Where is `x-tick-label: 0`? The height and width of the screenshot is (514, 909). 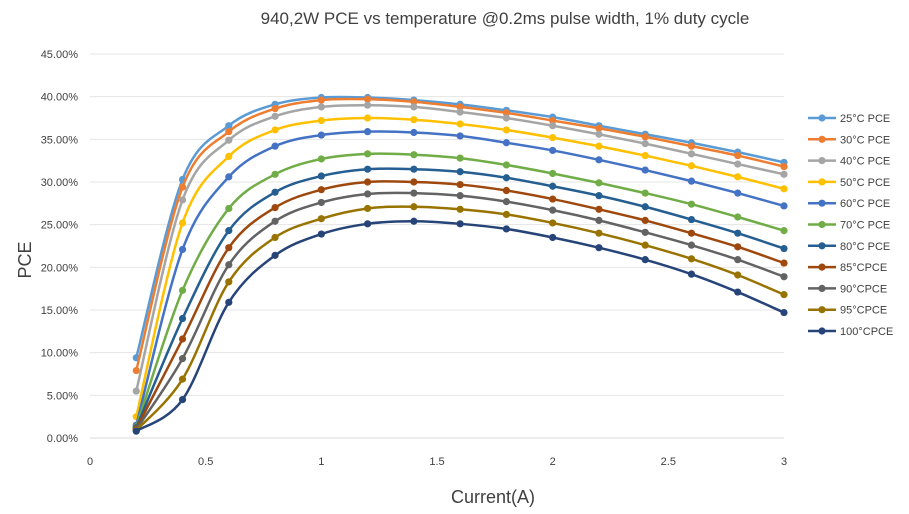 x-tick-label: 0 is located at coordinates (90, 462).